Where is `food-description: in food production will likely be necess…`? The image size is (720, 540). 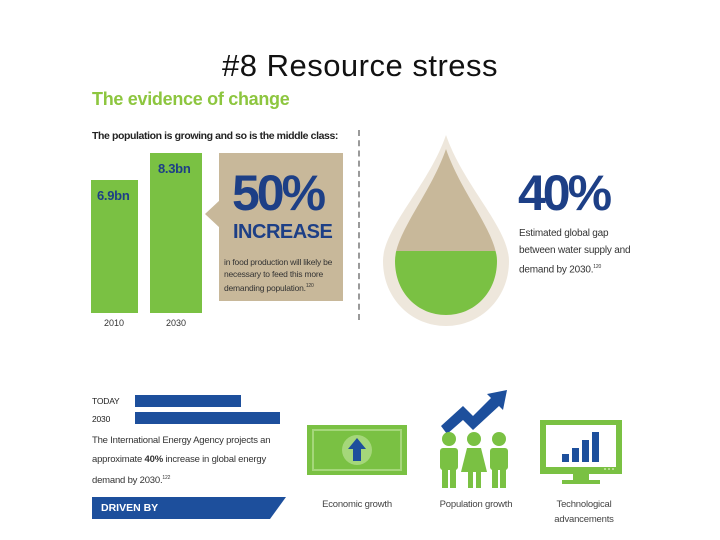 food-description: in food production will likely be necess… is located at coordinates (283, 275).